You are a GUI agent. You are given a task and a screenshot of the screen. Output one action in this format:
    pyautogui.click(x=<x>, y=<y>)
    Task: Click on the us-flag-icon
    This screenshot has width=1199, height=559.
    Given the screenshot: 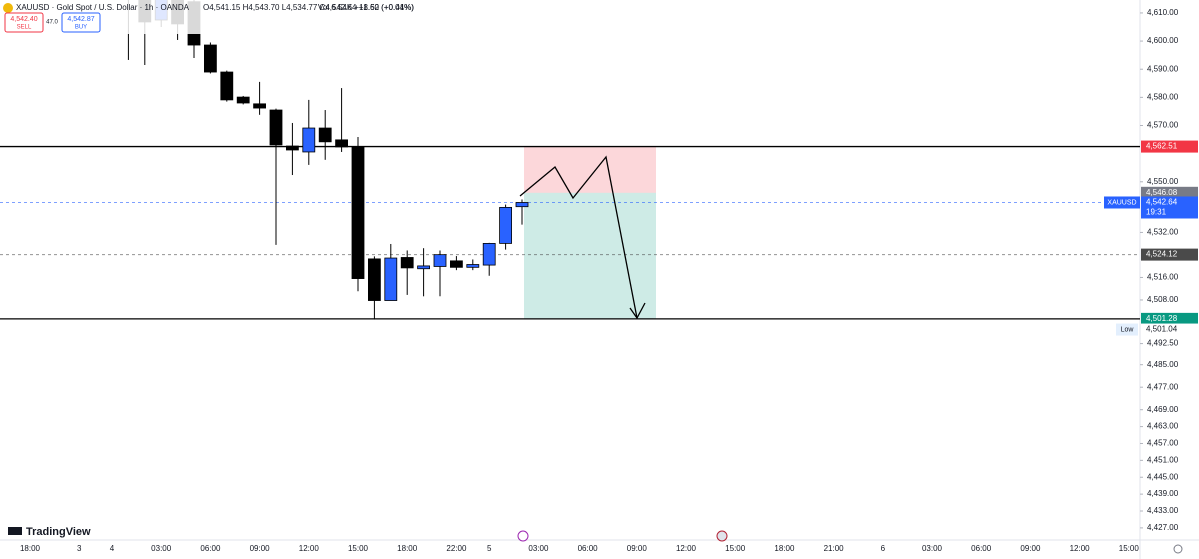 What is the action you would take?
    pyautogui.click(x=722, y=536)
    